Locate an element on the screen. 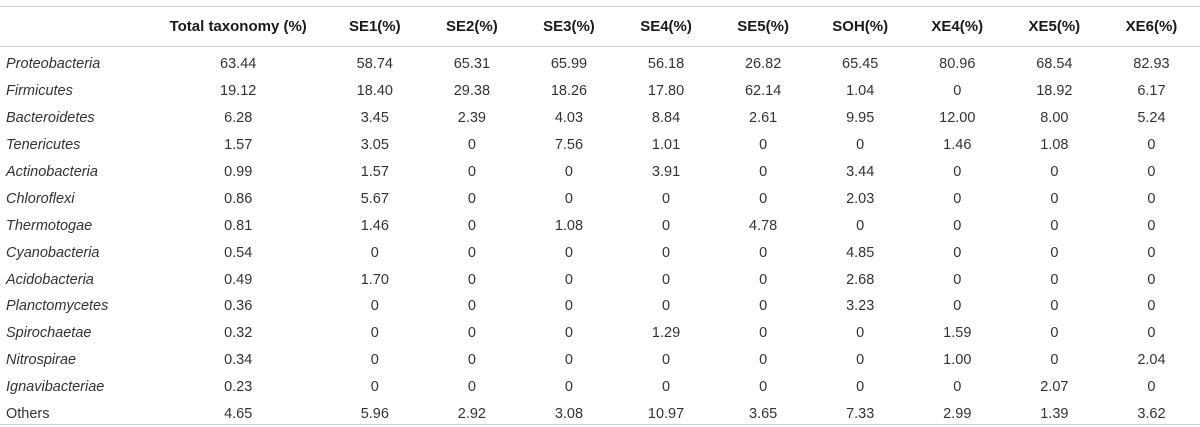  table-cell: 1.59 is located at coordinates (957, 333).